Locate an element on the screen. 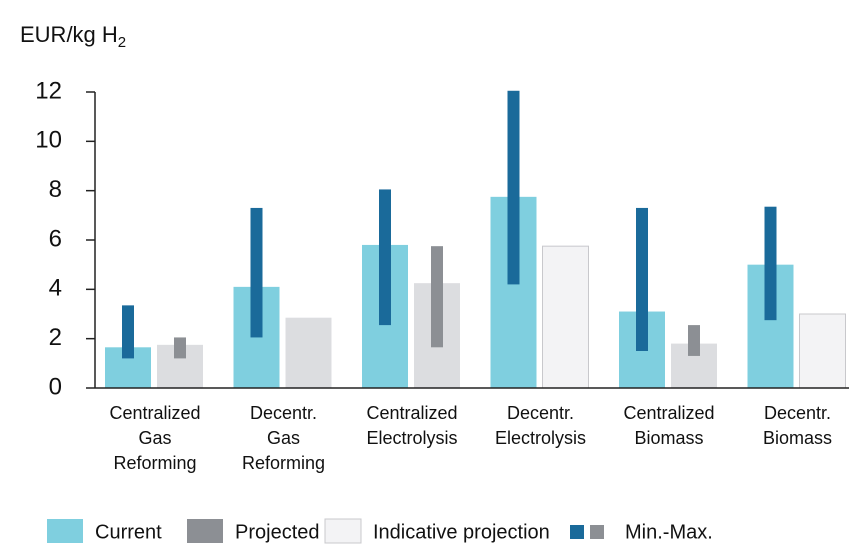  legend-label: Projected is located at coordinates (277, 532).